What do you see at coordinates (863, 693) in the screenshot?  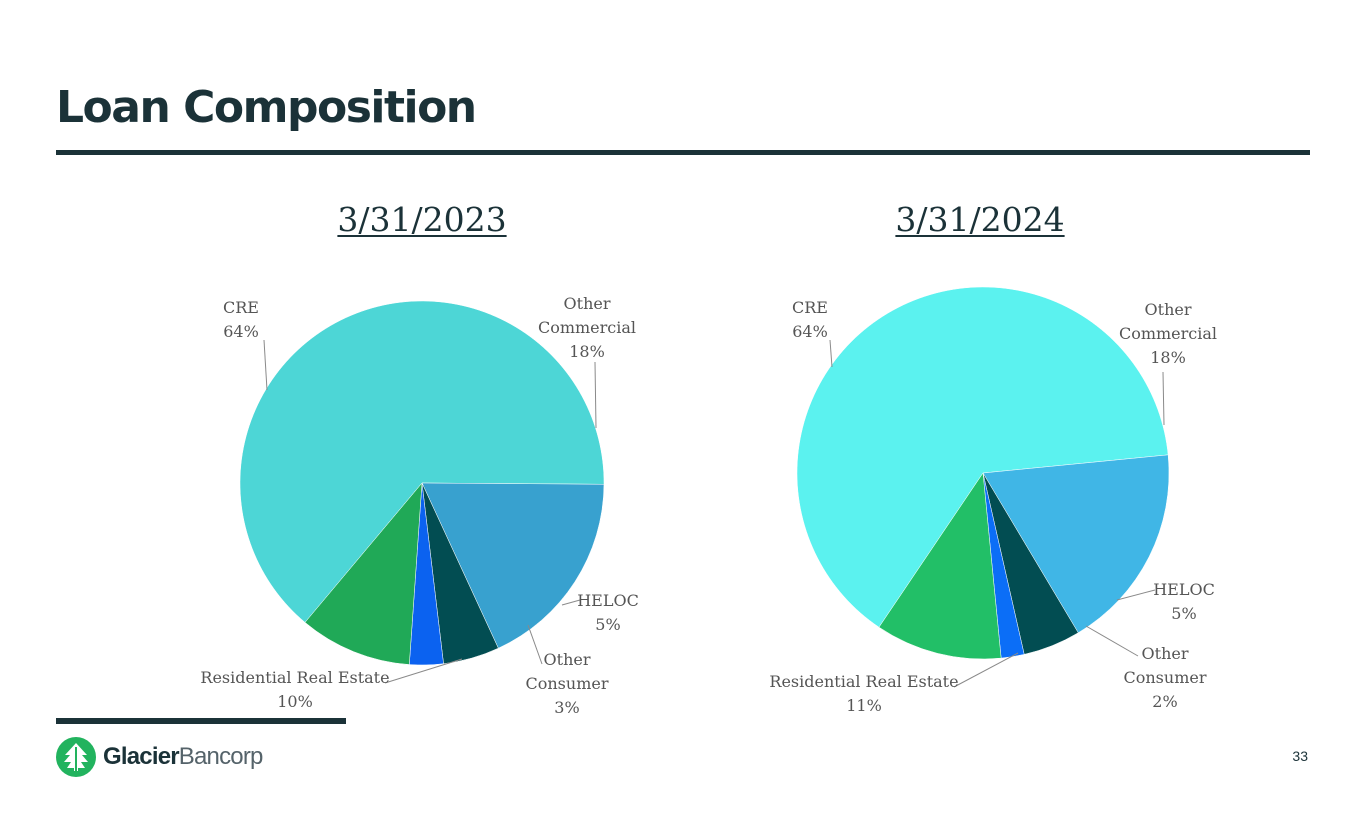 I see `data-label-residential-real-estate-2024: Residential Real Estate 11%` at bounding box center [863, 693].